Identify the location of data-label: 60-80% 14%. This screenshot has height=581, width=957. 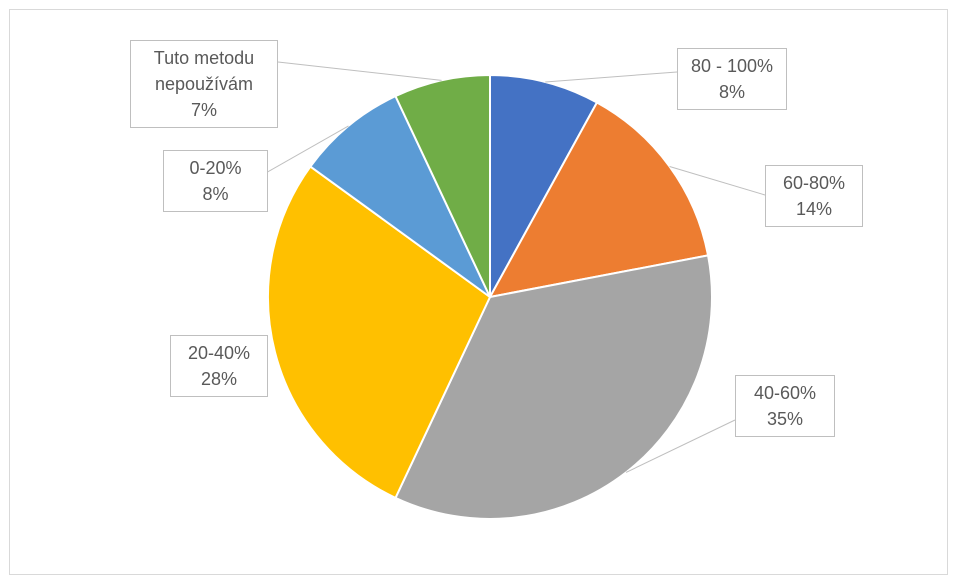
(814, 196).